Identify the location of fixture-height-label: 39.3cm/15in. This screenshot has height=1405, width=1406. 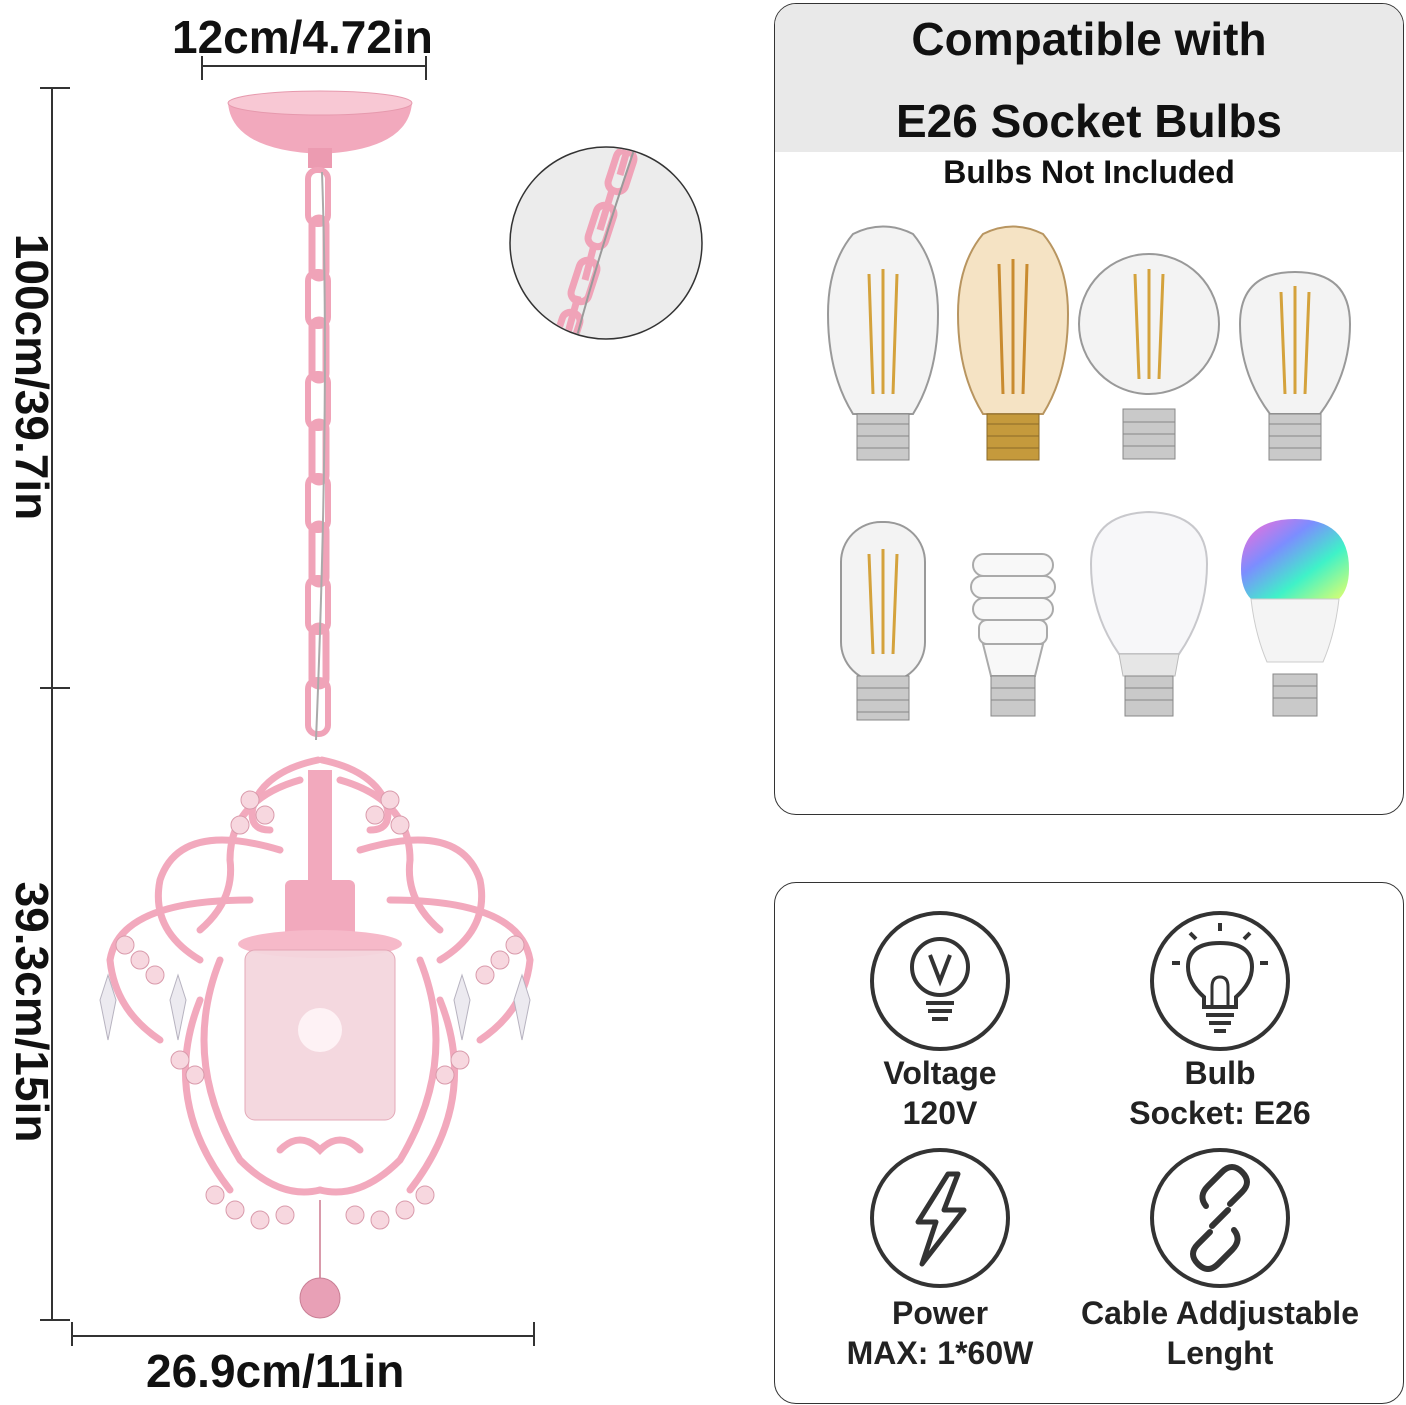
(32, 1012).